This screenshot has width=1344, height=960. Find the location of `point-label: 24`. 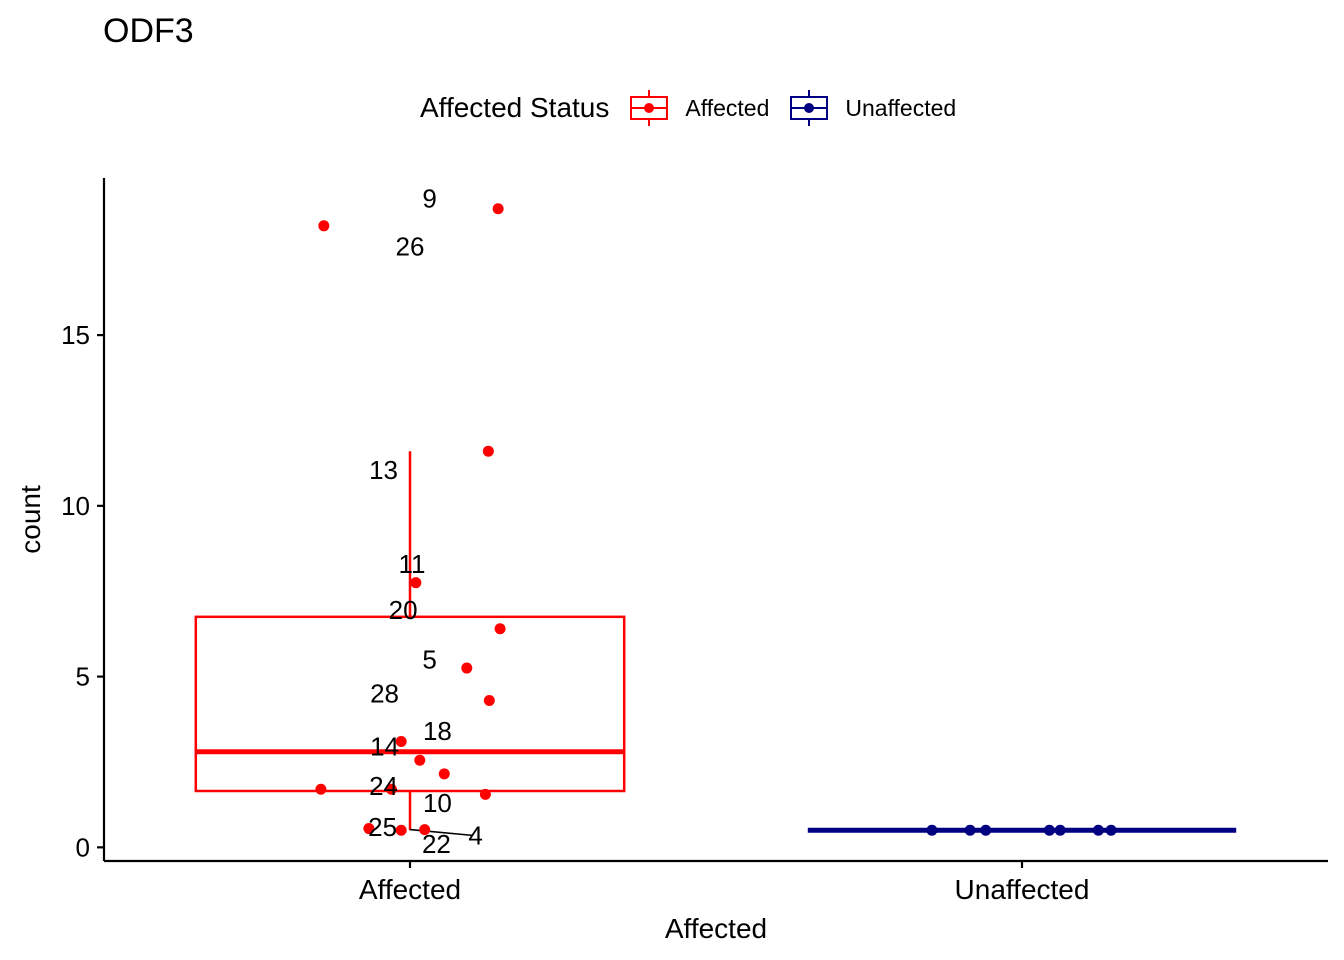

point-label: 24 is located at coordinates (383, 786).